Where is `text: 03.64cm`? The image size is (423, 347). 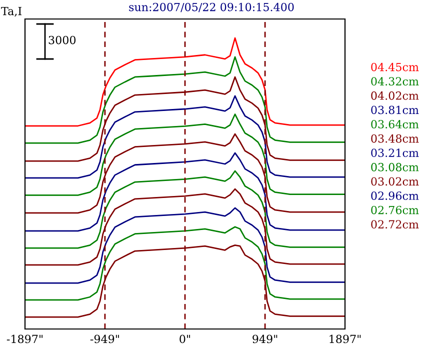
text: 03.64cm is located at coordinates (395, 124).